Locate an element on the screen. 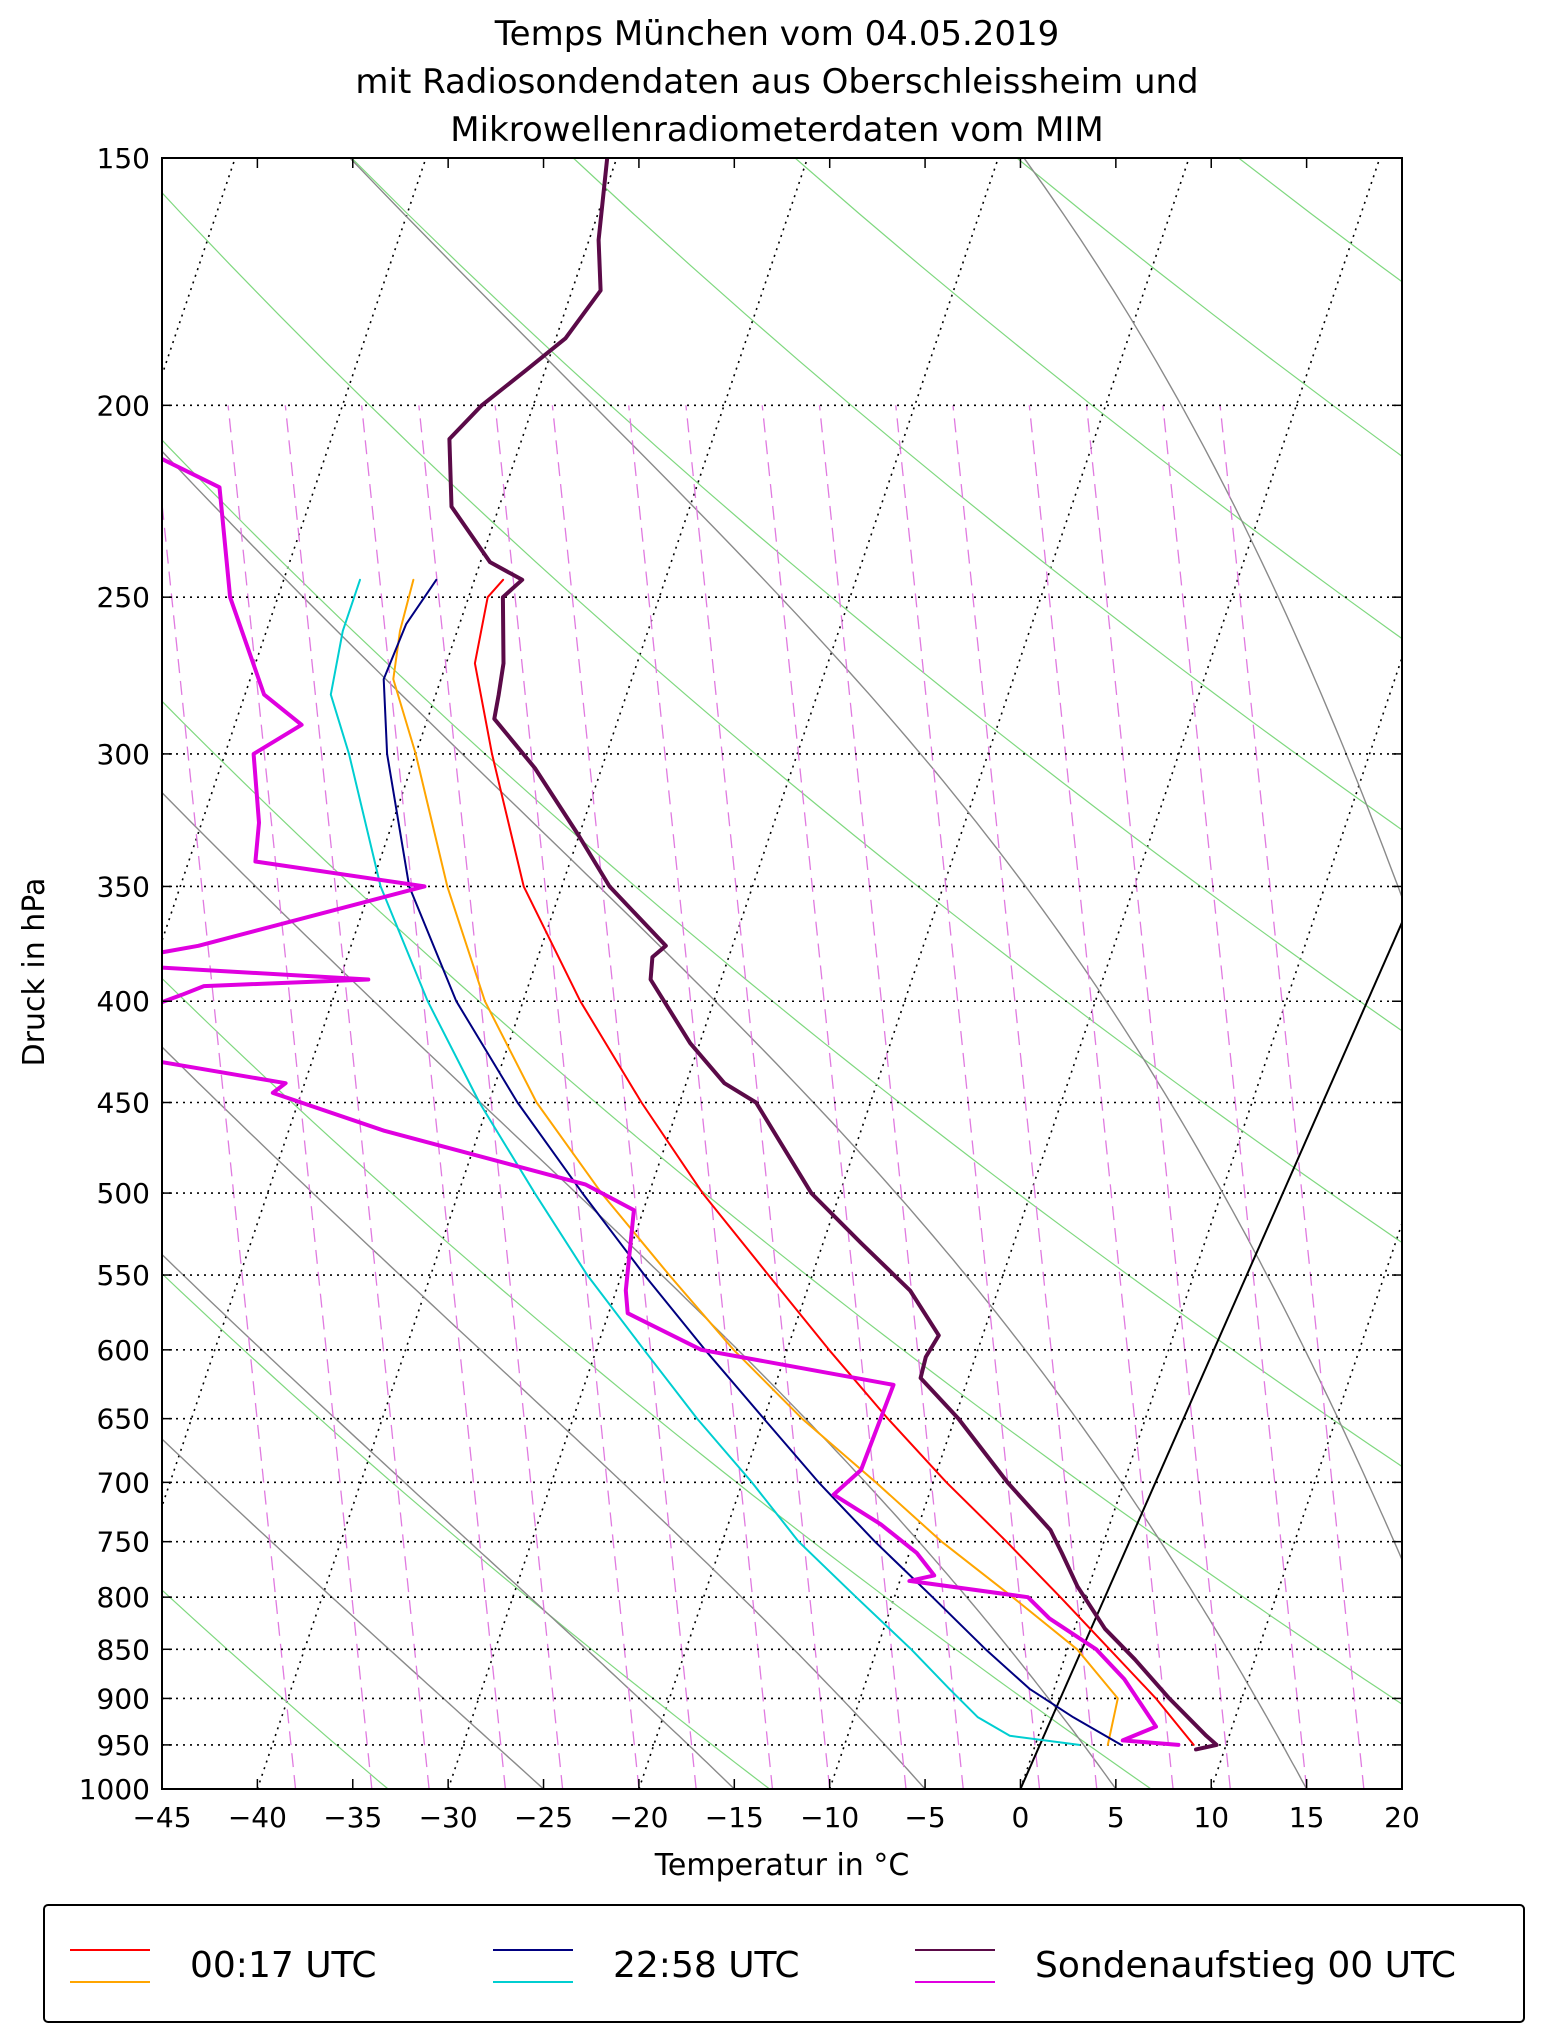 This screenshot has width=1542, height=2032. title-line-3: Mikrowellenradiometerdaten vom MIM is located at coordinates (776, 130).